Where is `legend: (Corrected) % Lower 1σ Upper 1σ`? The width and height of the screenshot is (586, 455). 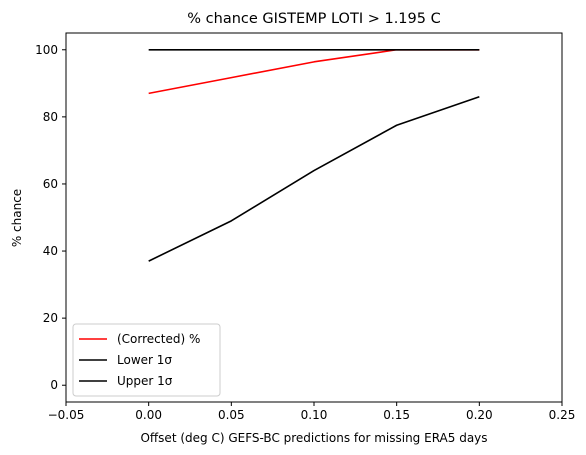
legend: (Corrected) % Lower 1σ Upper 1σ is located at coordinates (146, 360).